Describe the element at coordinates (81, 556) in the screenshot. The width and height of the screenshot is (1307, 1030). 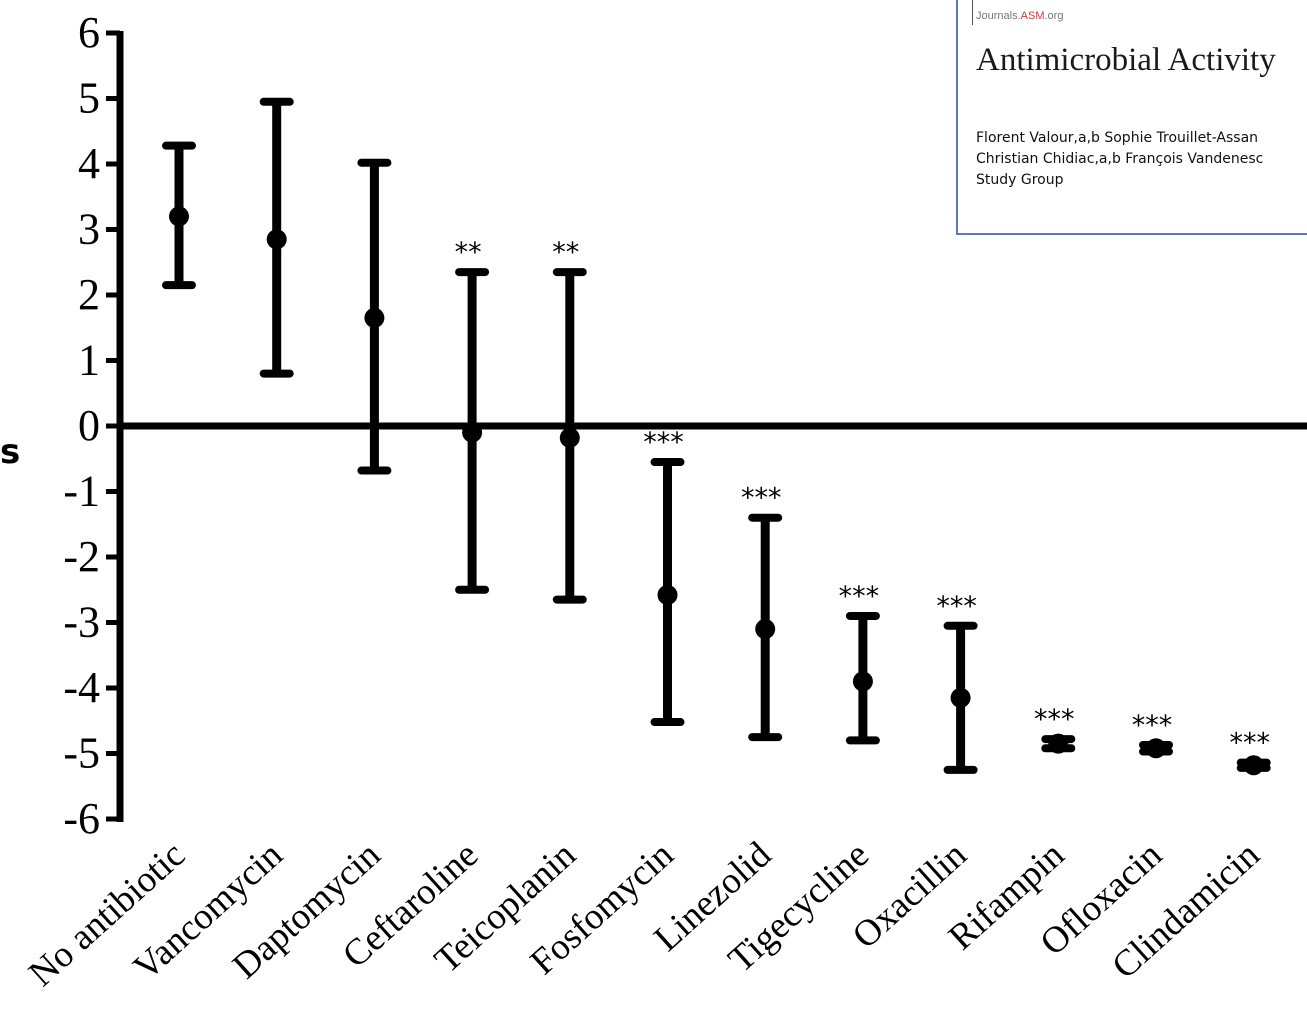
I see `y-tick-label: -2` at that location.